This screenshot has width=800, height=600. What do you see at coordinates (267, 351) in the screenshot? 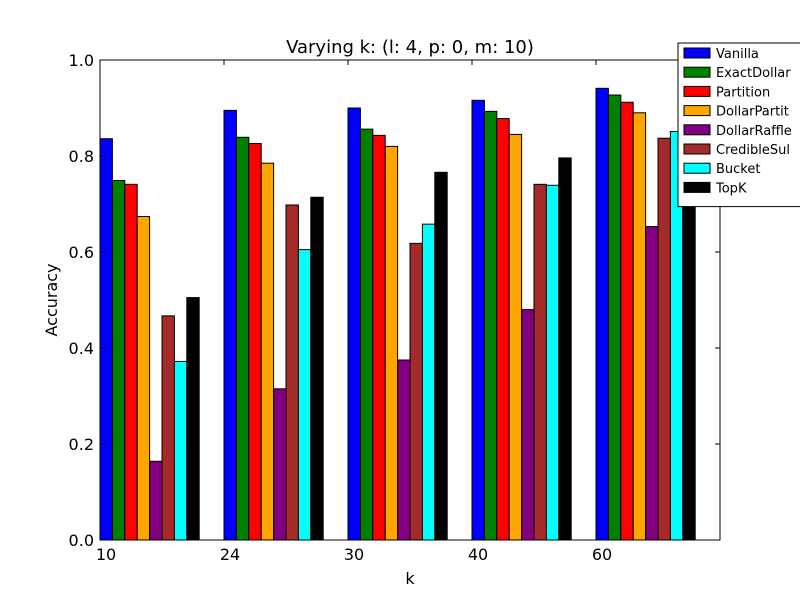
I see `bar-dollarpartit-k24` at bounding box center [267, 351].